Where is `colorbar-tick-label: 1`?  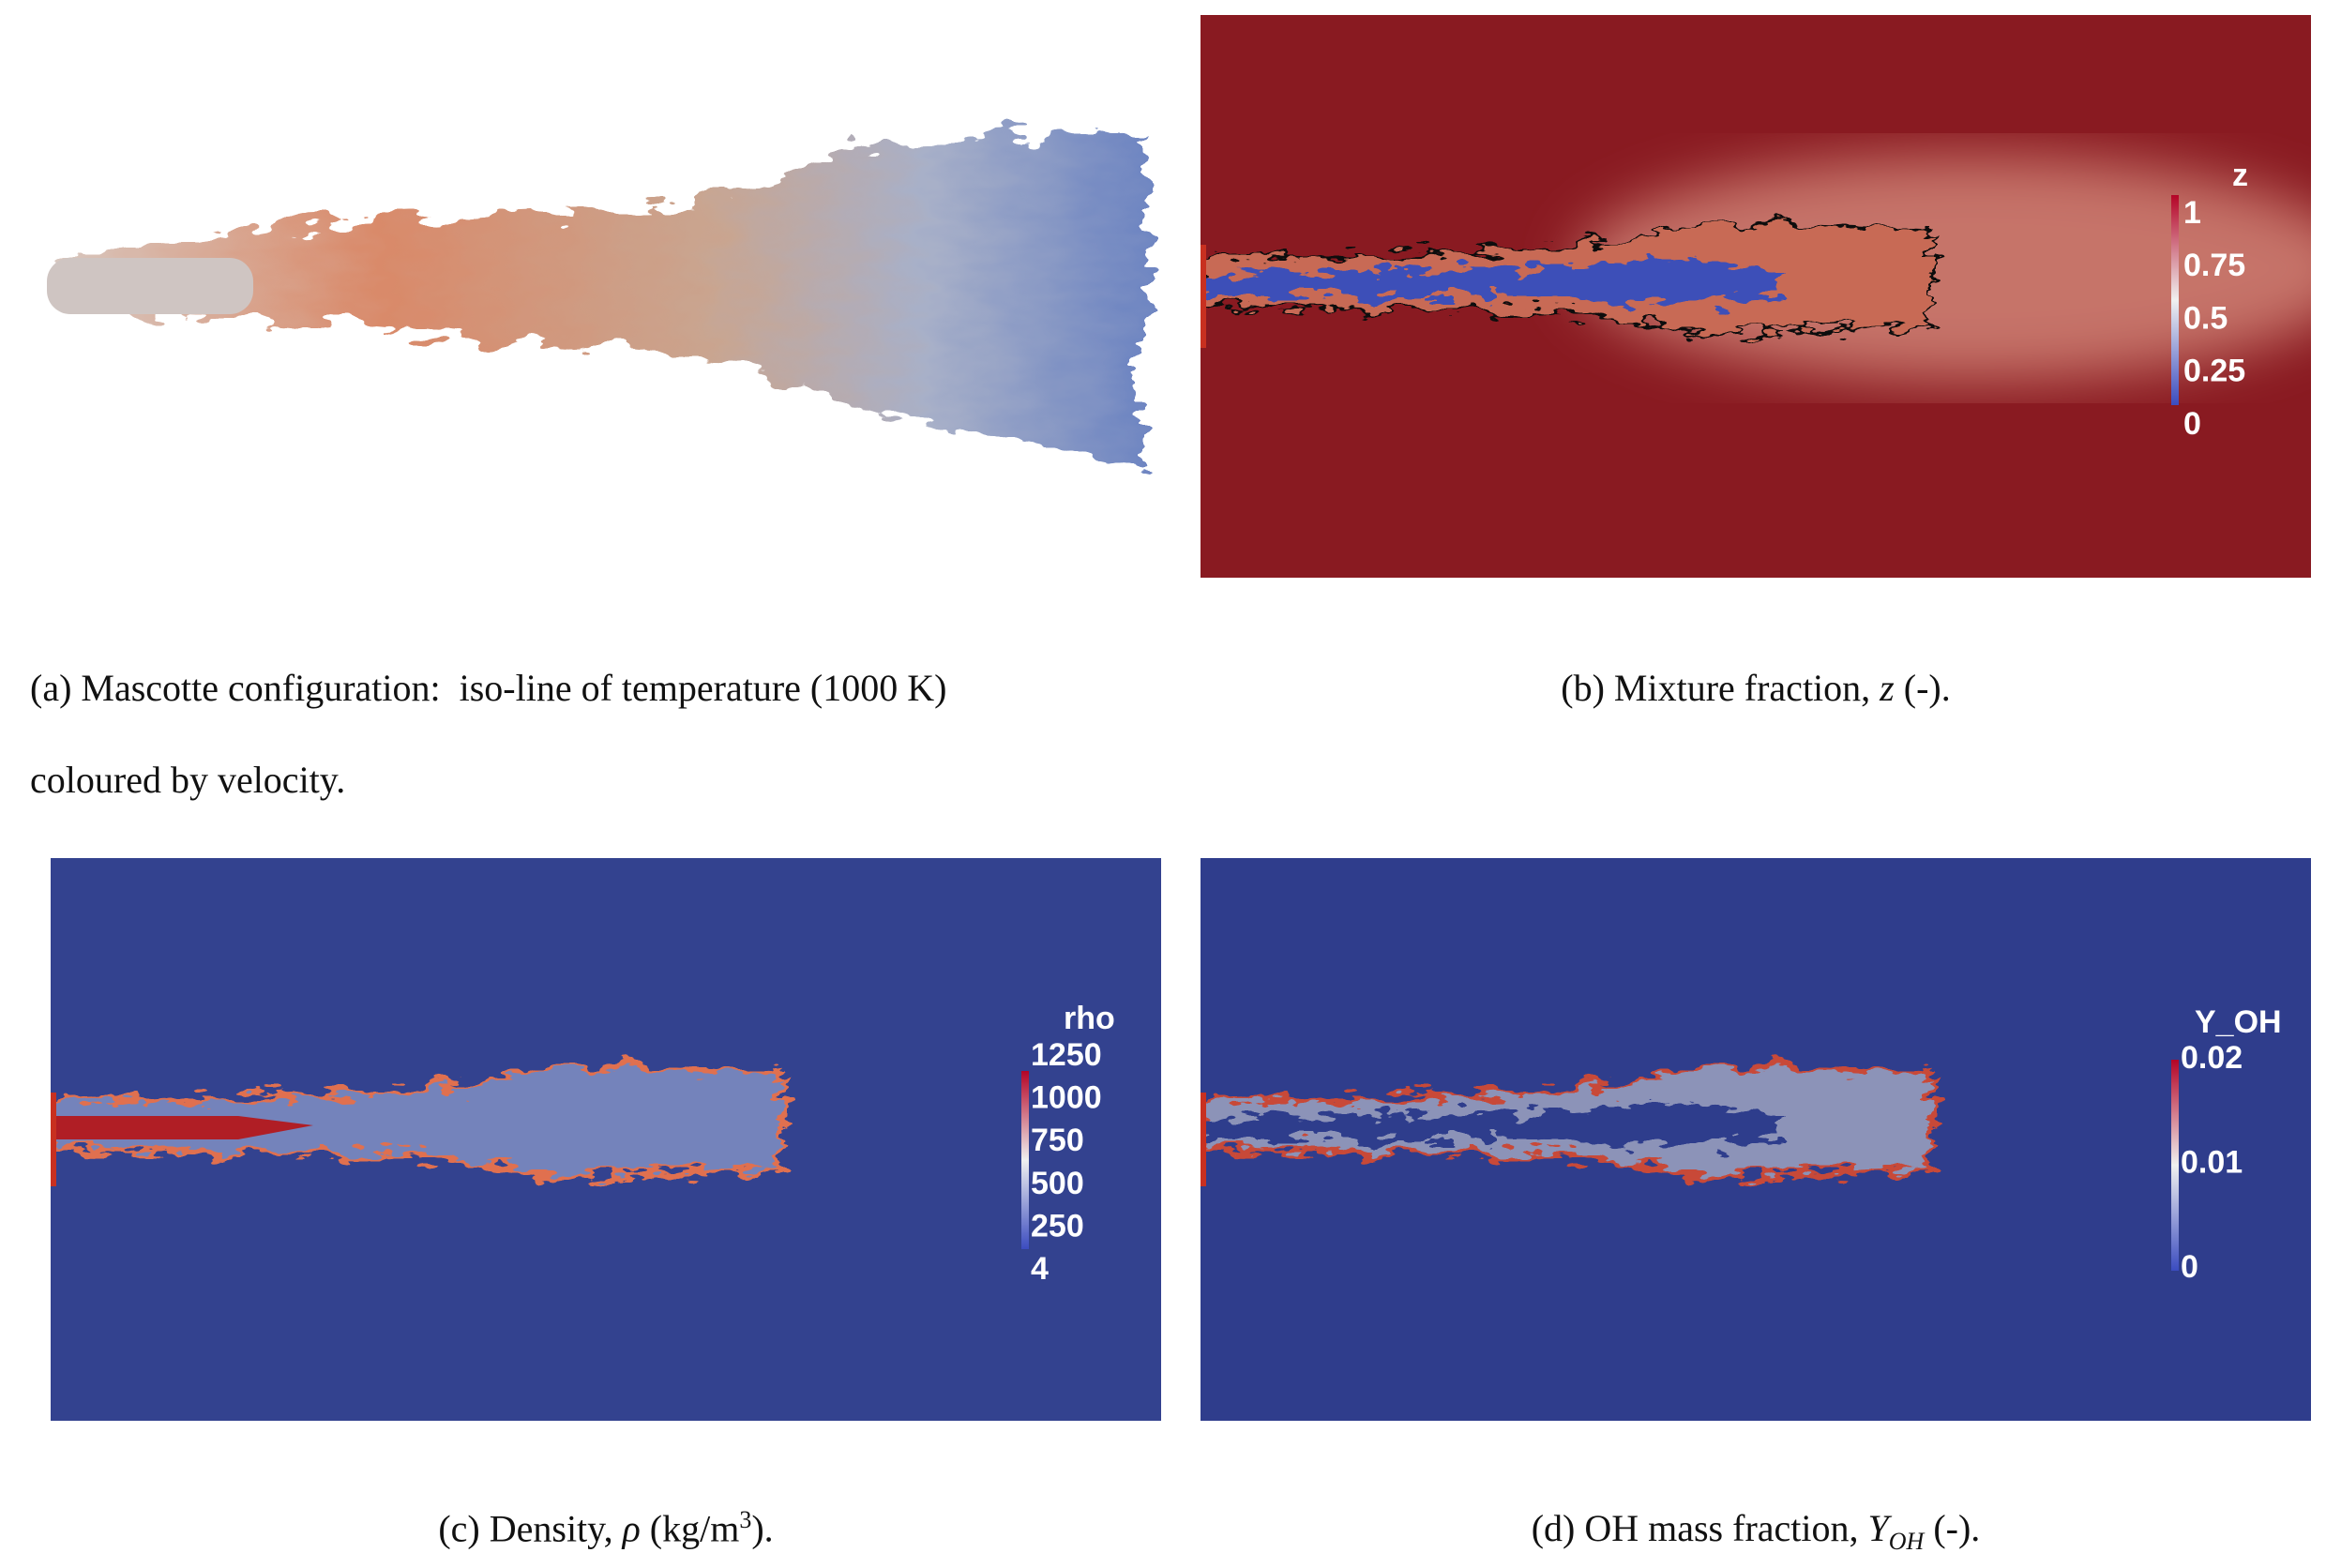 colorbar-tick-label: 1 is located at coordinates (2192, 213).